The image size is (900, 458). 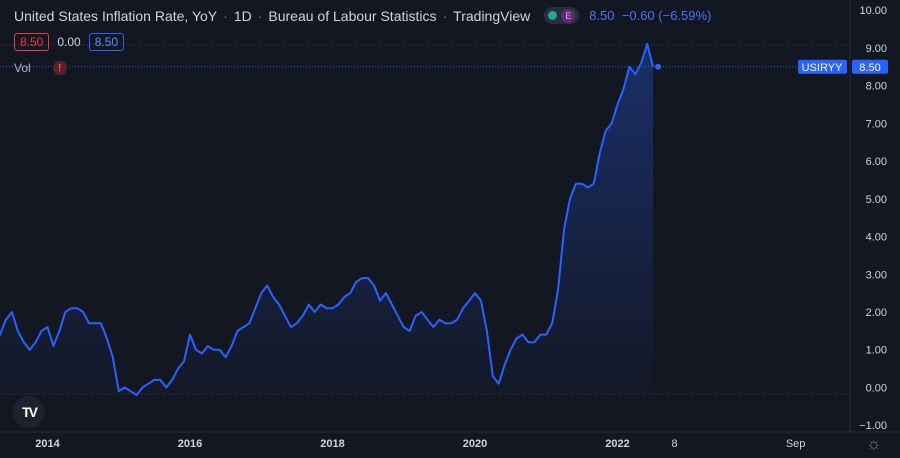 I want to click on last-value-point, so click(x=658, y=66).